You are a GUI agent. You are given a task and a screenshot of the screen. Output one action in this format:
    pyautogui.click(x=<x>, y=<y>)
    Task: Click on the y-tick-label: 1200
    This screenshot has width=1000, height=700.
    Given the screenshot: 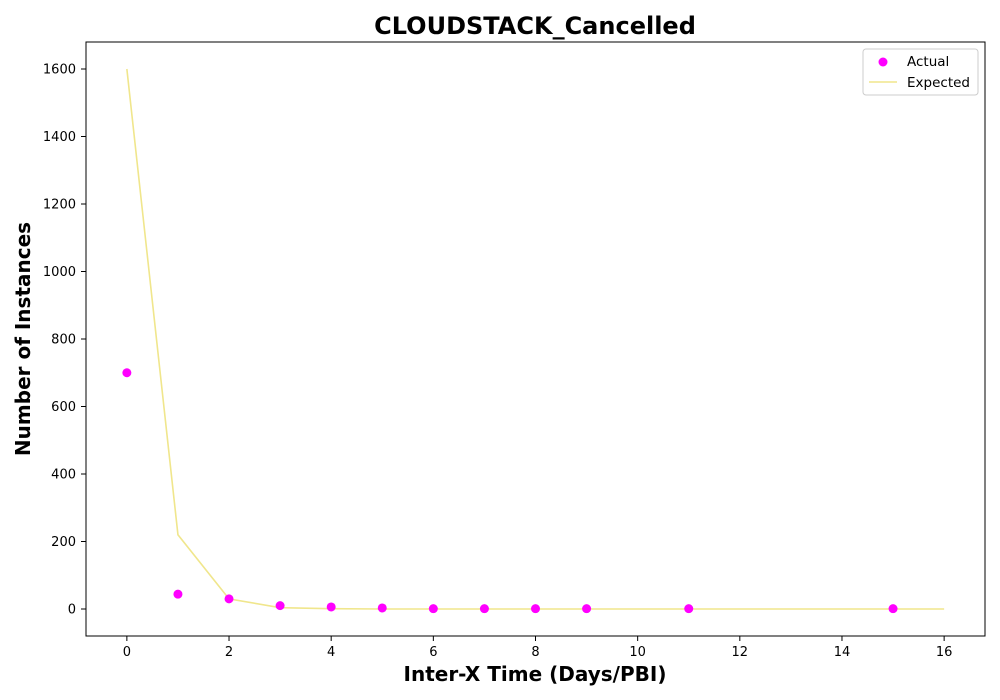 What is the action you would take?
    pyautogui.click(x=59, y=205)
    